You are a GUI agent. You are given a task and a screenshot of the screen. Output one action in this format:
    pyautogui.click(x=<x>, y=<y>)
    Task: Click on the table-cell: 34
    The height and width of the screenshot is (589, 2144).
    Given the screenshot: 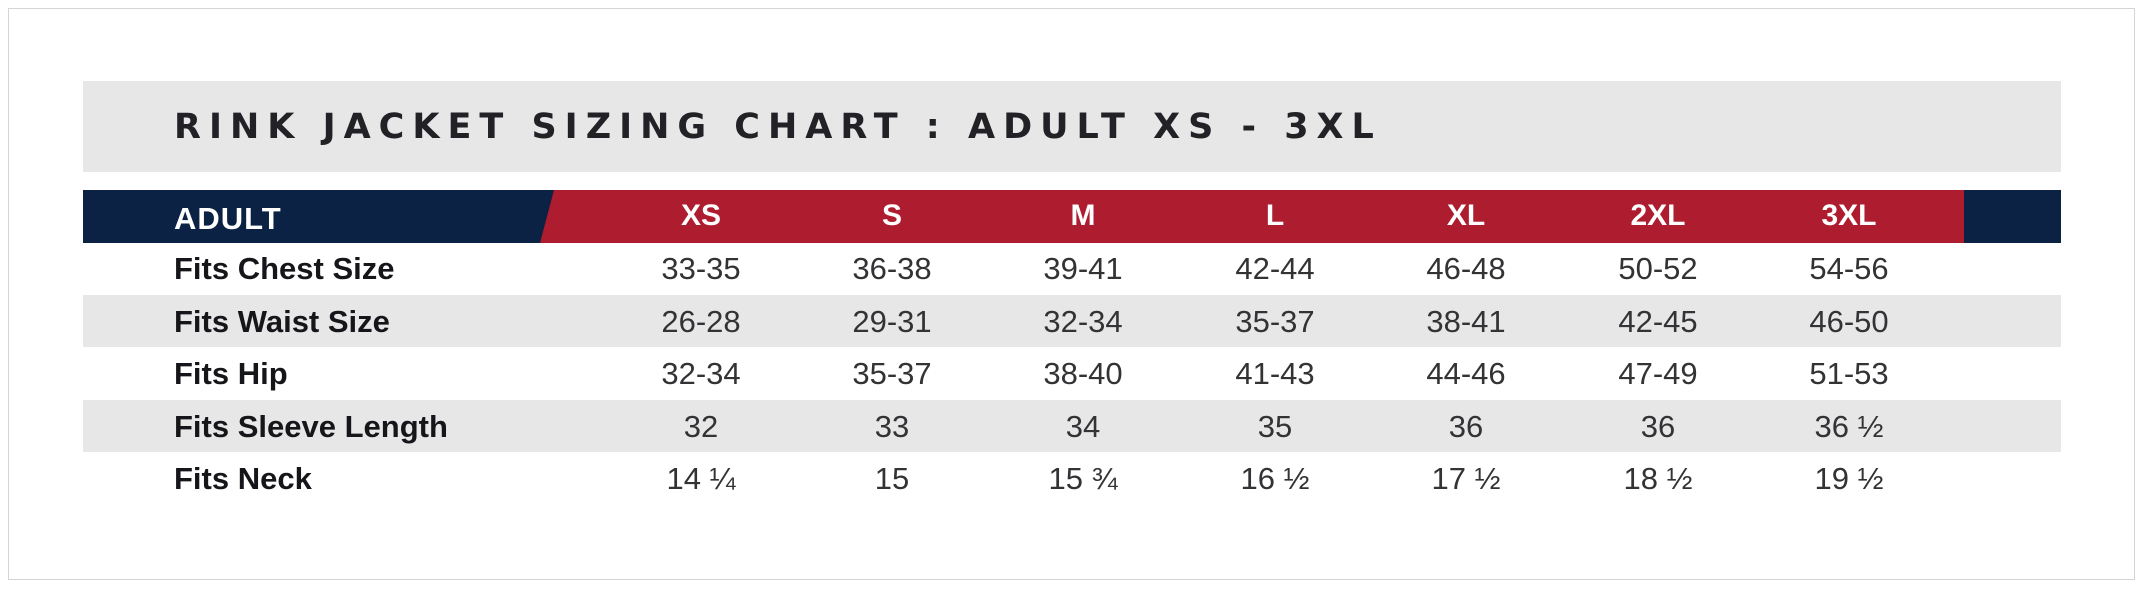 What is the action you would take?
    pyautogui.click(x=1083, y=426)
    